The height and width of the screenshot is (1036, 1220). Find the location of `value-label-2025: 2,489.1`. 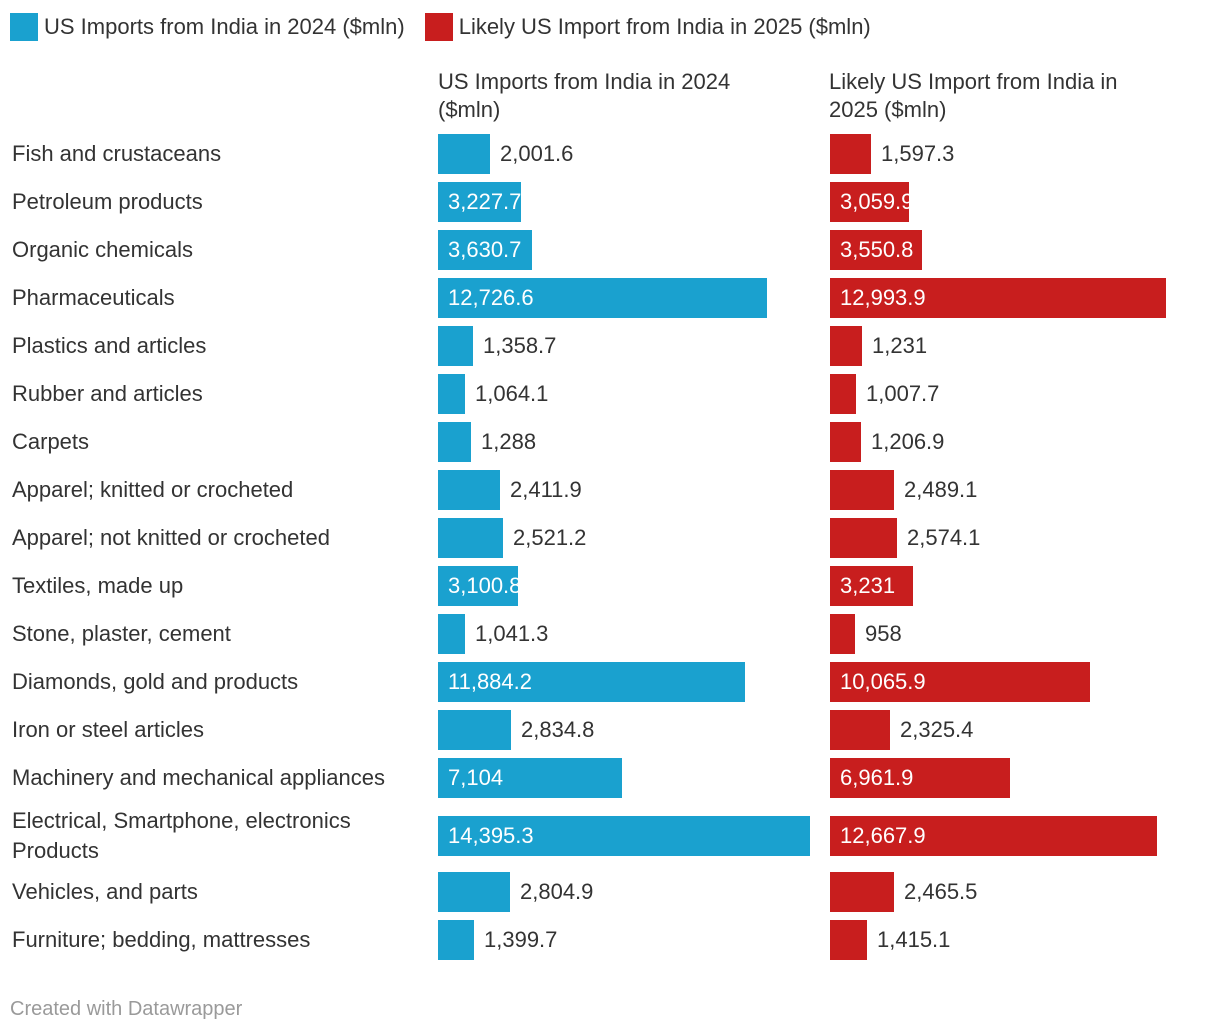

value-label-2025: 2,489.1 is located at coordinates (941, 489).